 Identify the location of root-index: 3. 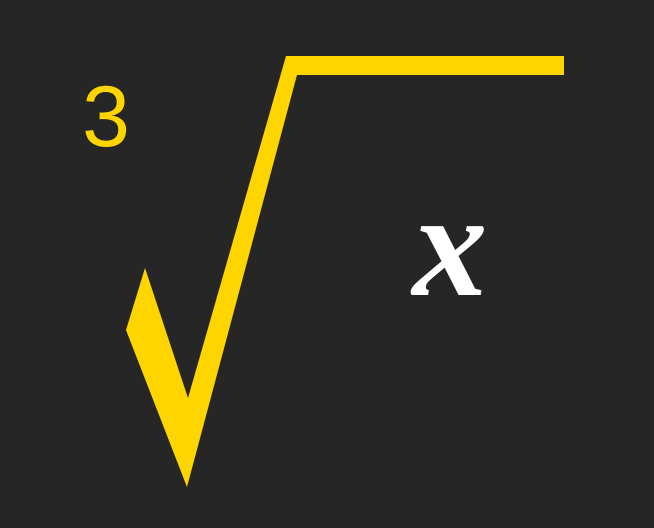
(106, 117).